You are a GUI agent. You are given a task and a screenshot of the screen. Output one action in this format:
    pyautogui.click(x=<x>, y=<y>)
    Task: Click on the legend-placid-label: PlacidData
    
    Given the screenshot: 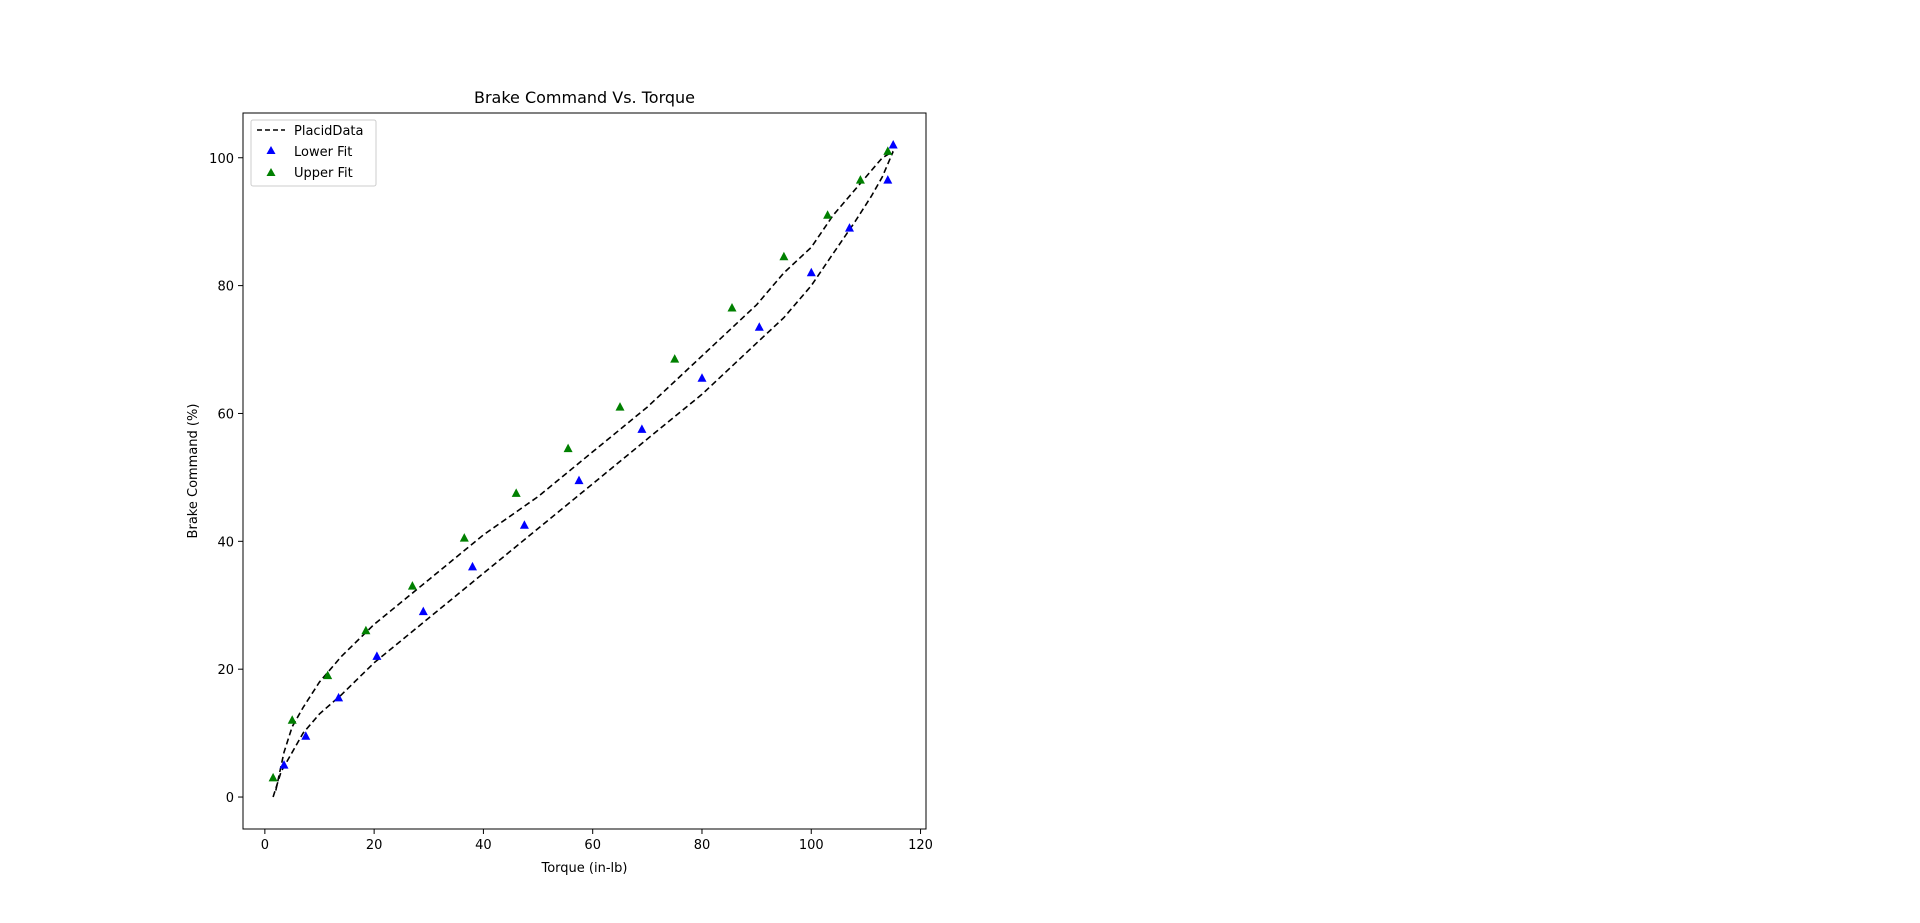 What is the action you would take?
    pyautogui.click(x=328, y=131)
    